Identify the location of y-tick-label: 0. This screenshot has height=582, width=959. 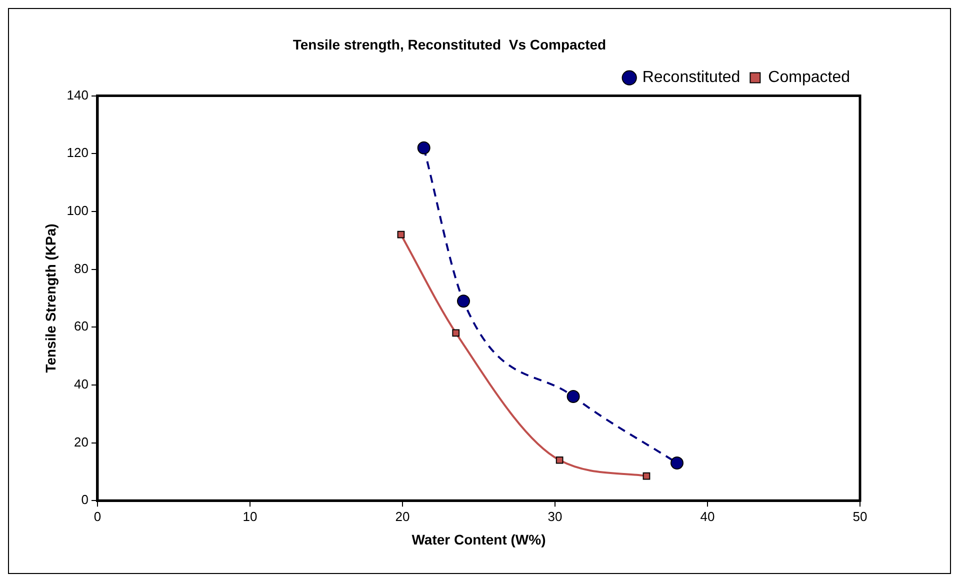
(84, 500).